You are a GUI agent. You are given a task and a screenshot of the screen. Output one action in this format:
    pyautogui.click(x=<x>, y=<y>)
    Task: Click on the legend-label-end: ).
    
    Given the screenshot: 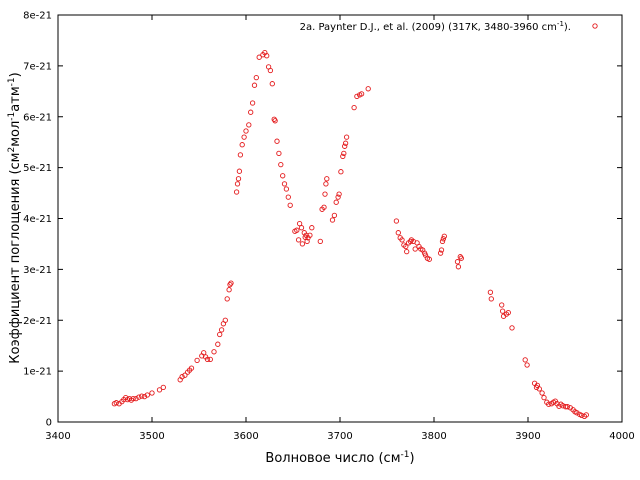 What is the action you would take?
    pyautogui.click(x=567, y=27)
    